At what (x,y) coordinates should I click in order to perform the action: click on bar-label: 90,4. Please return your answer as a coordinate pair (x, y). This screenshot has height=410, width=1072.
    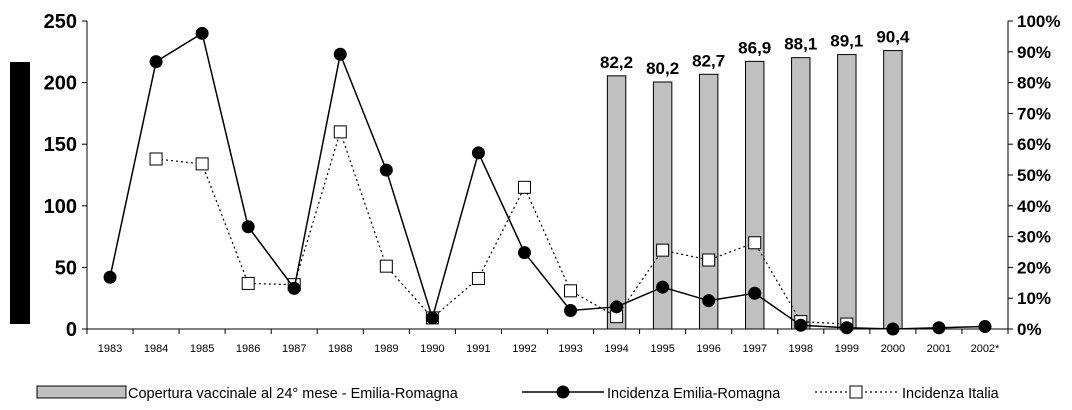
    Looking at the image, I should click on (893, 37).